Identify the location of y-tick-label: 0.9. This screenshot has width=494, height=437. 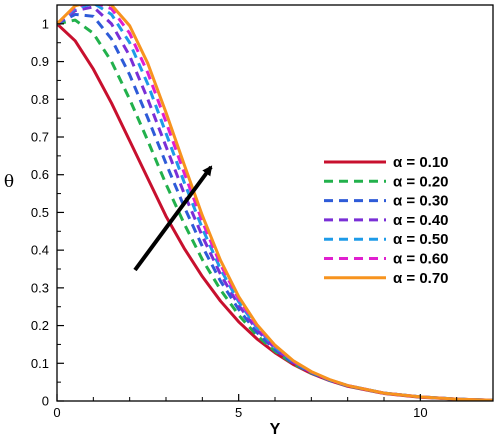
(40, 61).